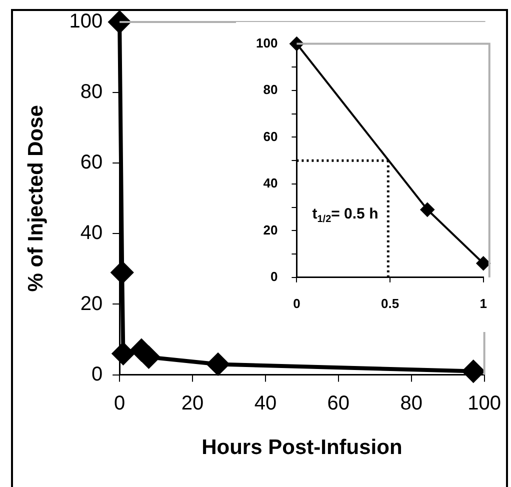 This screenshot has height=487, width=511. I want to click on x-axis-title: Hours Post-Infusion, so click(302, 448).